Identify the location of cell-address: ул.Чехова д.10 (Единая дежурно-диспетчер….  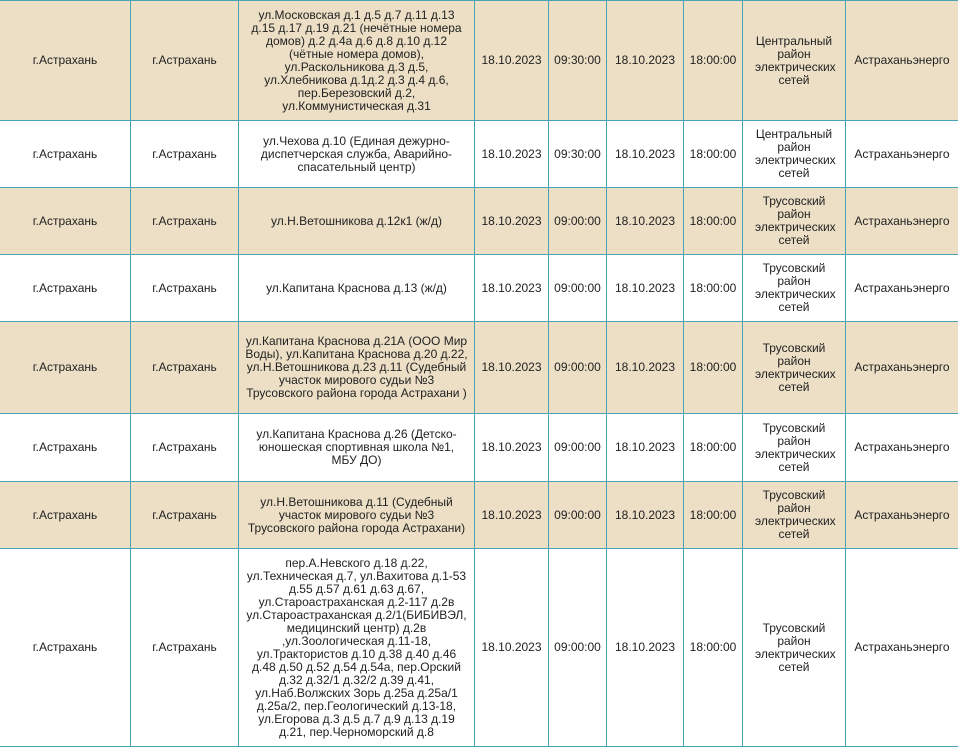
(357, 154).